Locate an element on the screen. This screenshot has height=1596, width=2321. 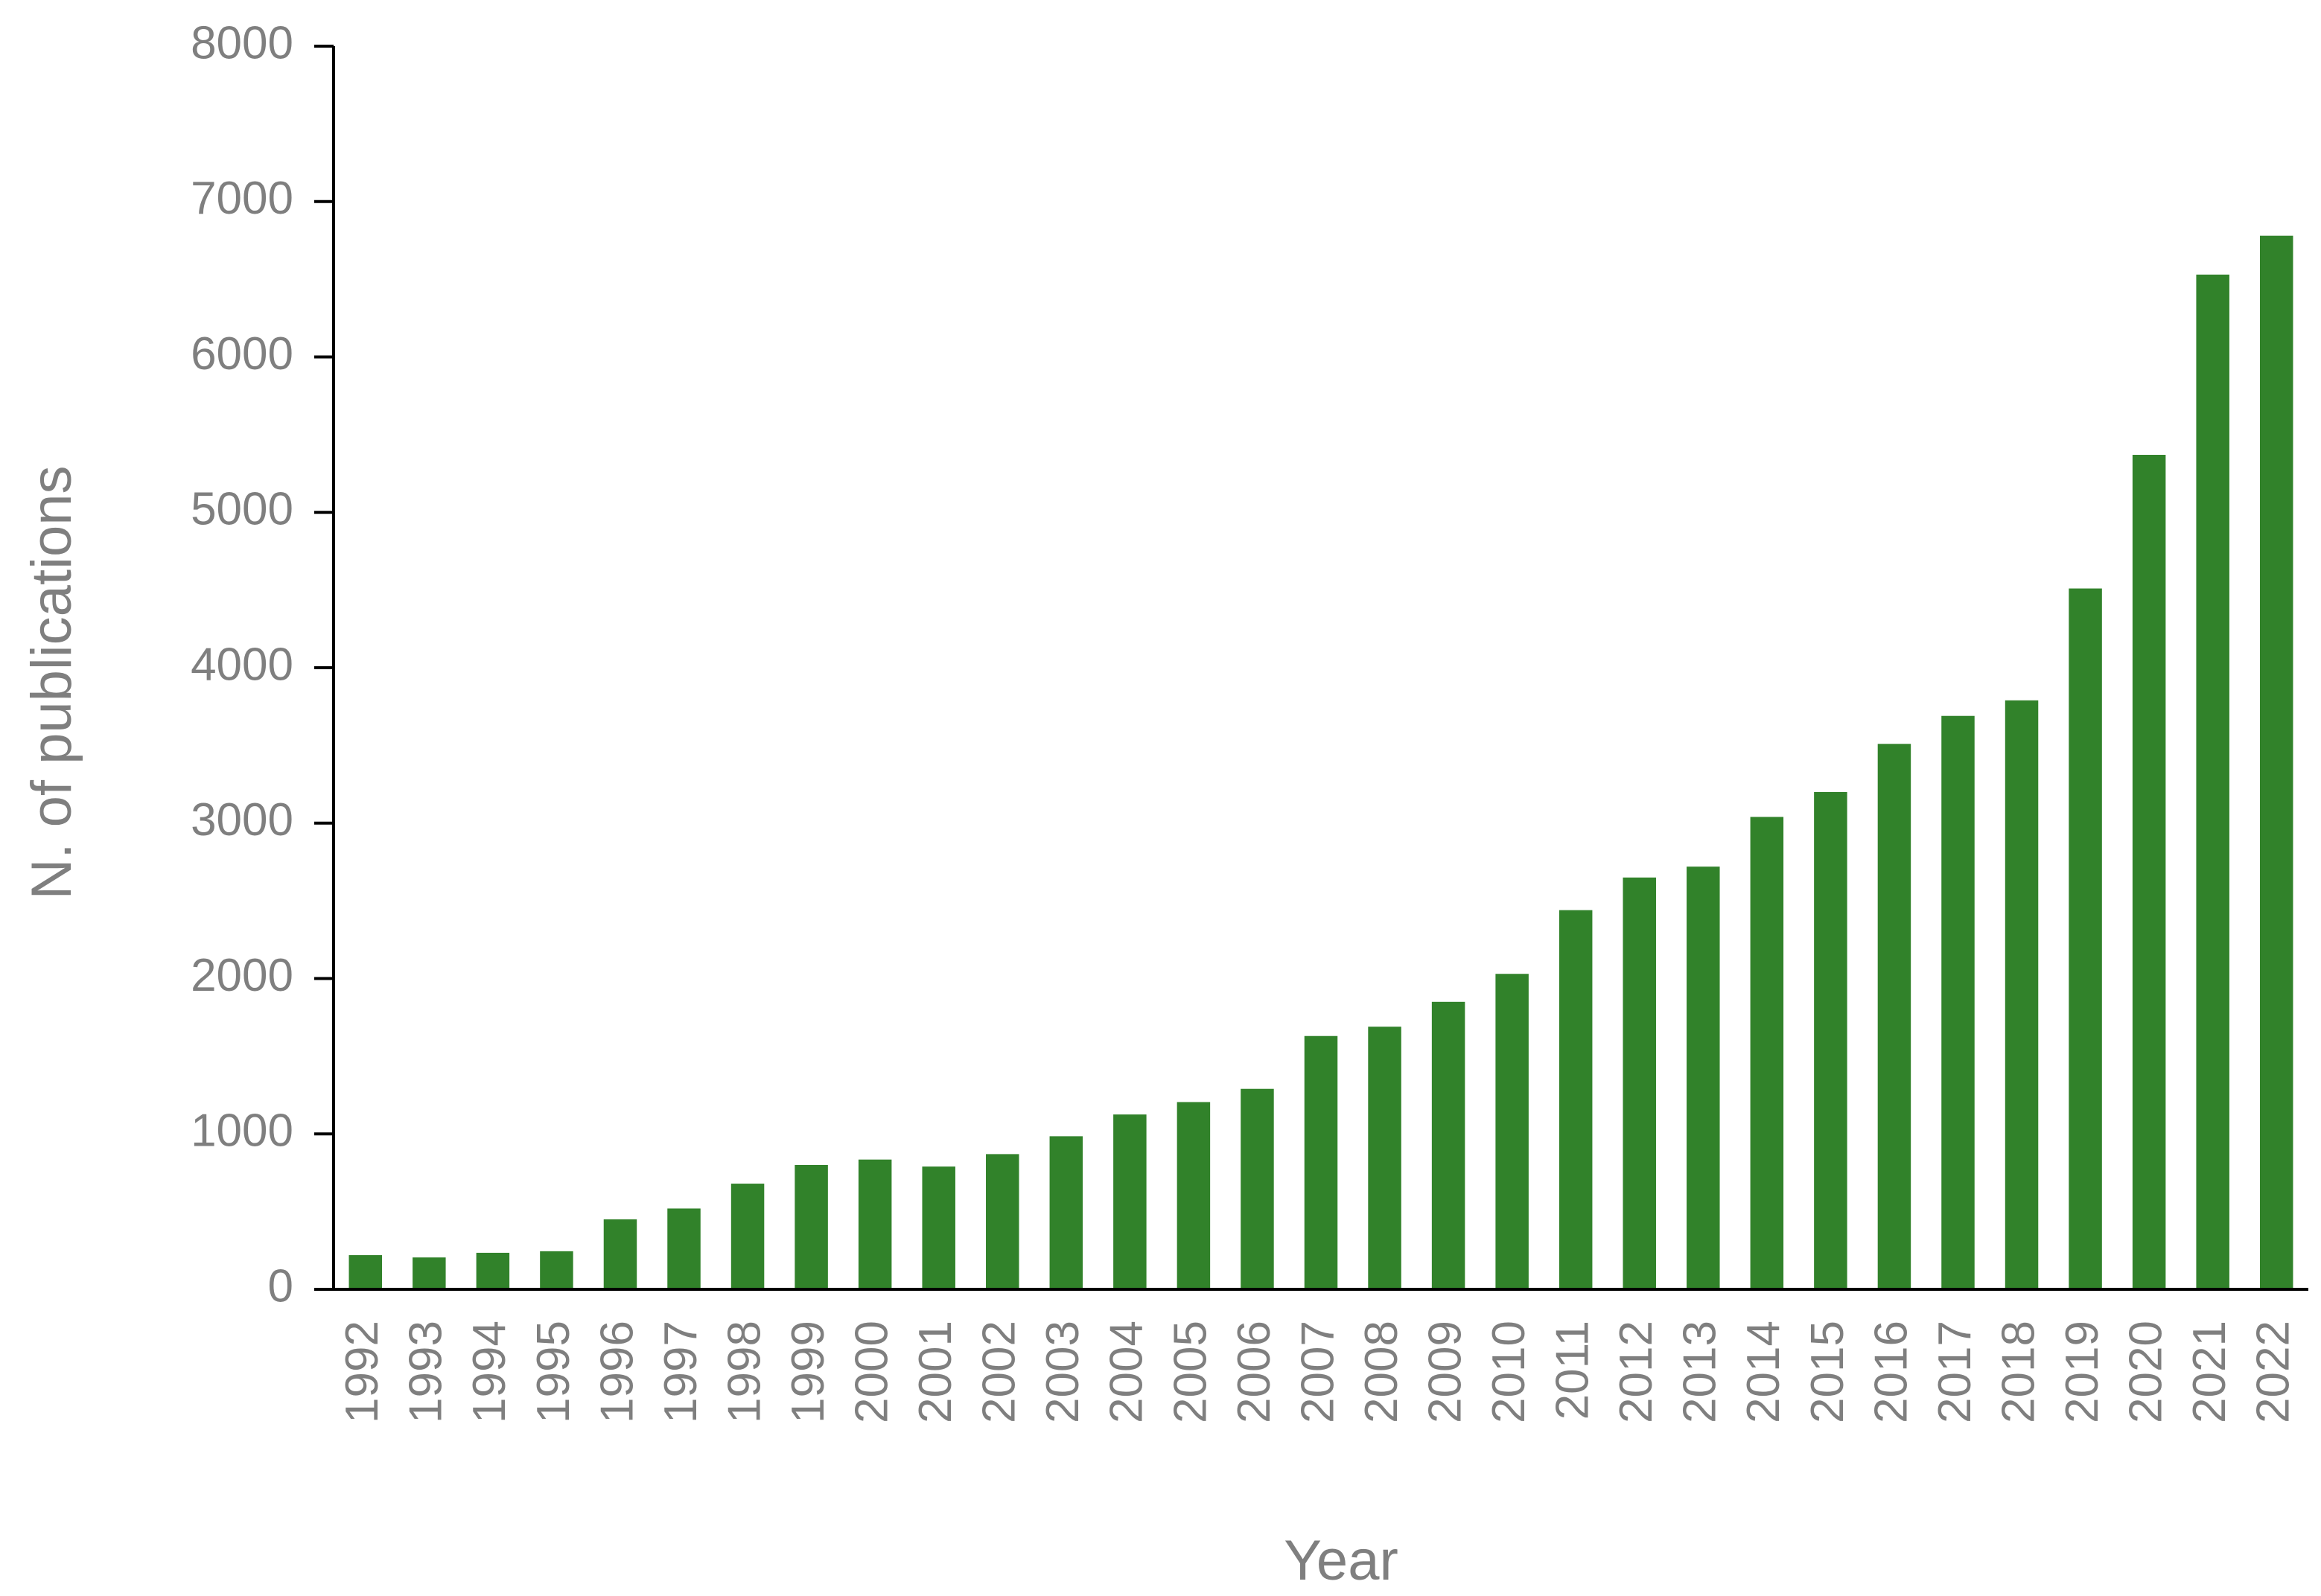
bar-2016 is located at coordinates (1894, 1016).